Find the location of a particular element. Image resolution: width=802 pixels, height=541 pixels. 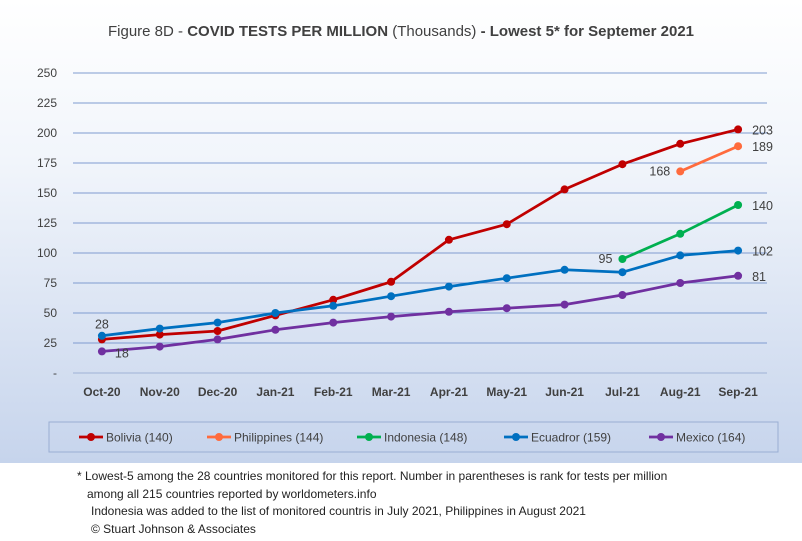

data-label: 189 is located at coordinates (762, 147).